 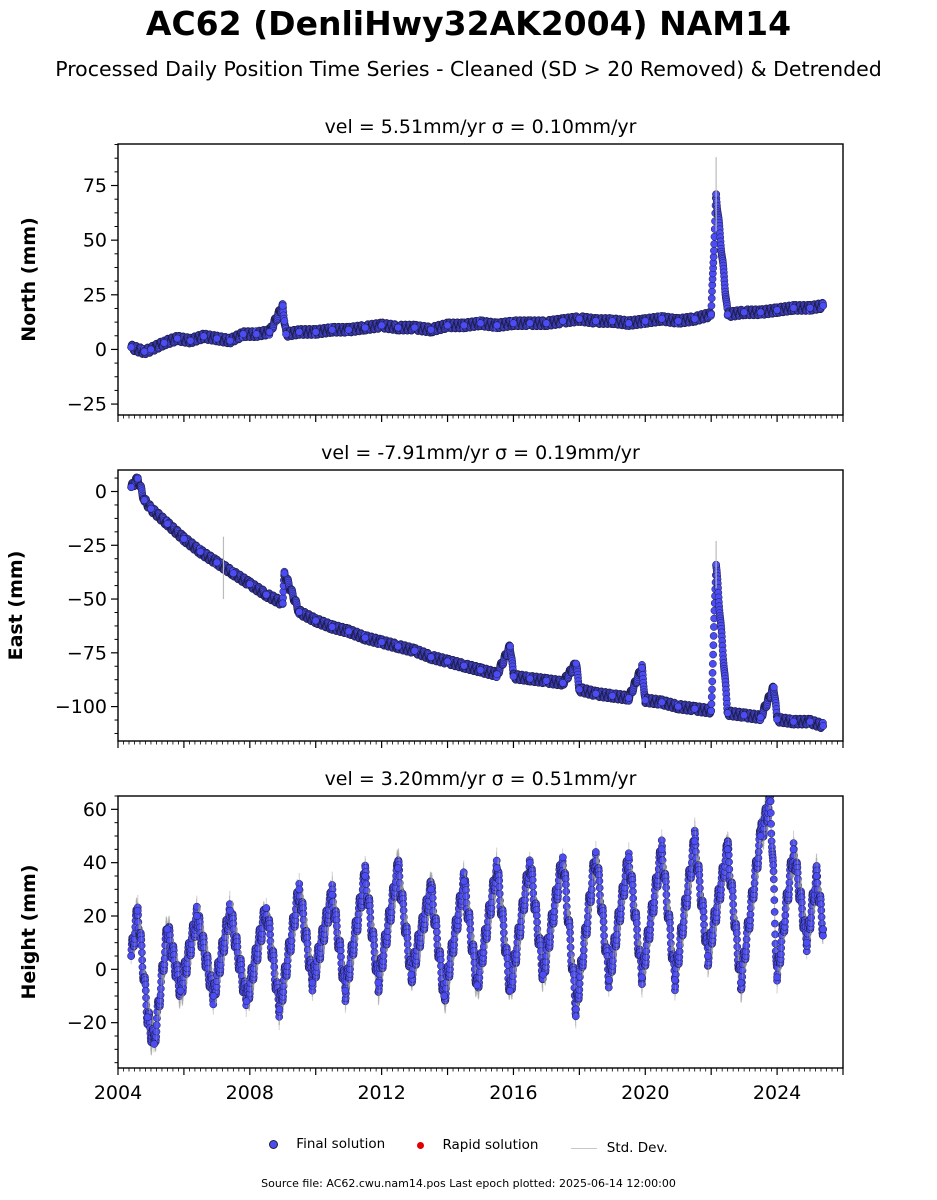 I want to click on page-title: AC62 (DenliHwy32AK2004) NAM14, so click(x=468, y=23).